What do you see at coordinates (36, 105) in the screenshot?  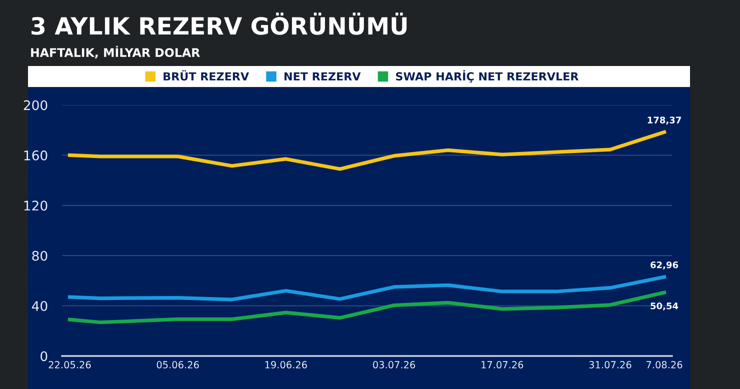 I see `y-tick-label: 200` at bounding box center [36, 105].